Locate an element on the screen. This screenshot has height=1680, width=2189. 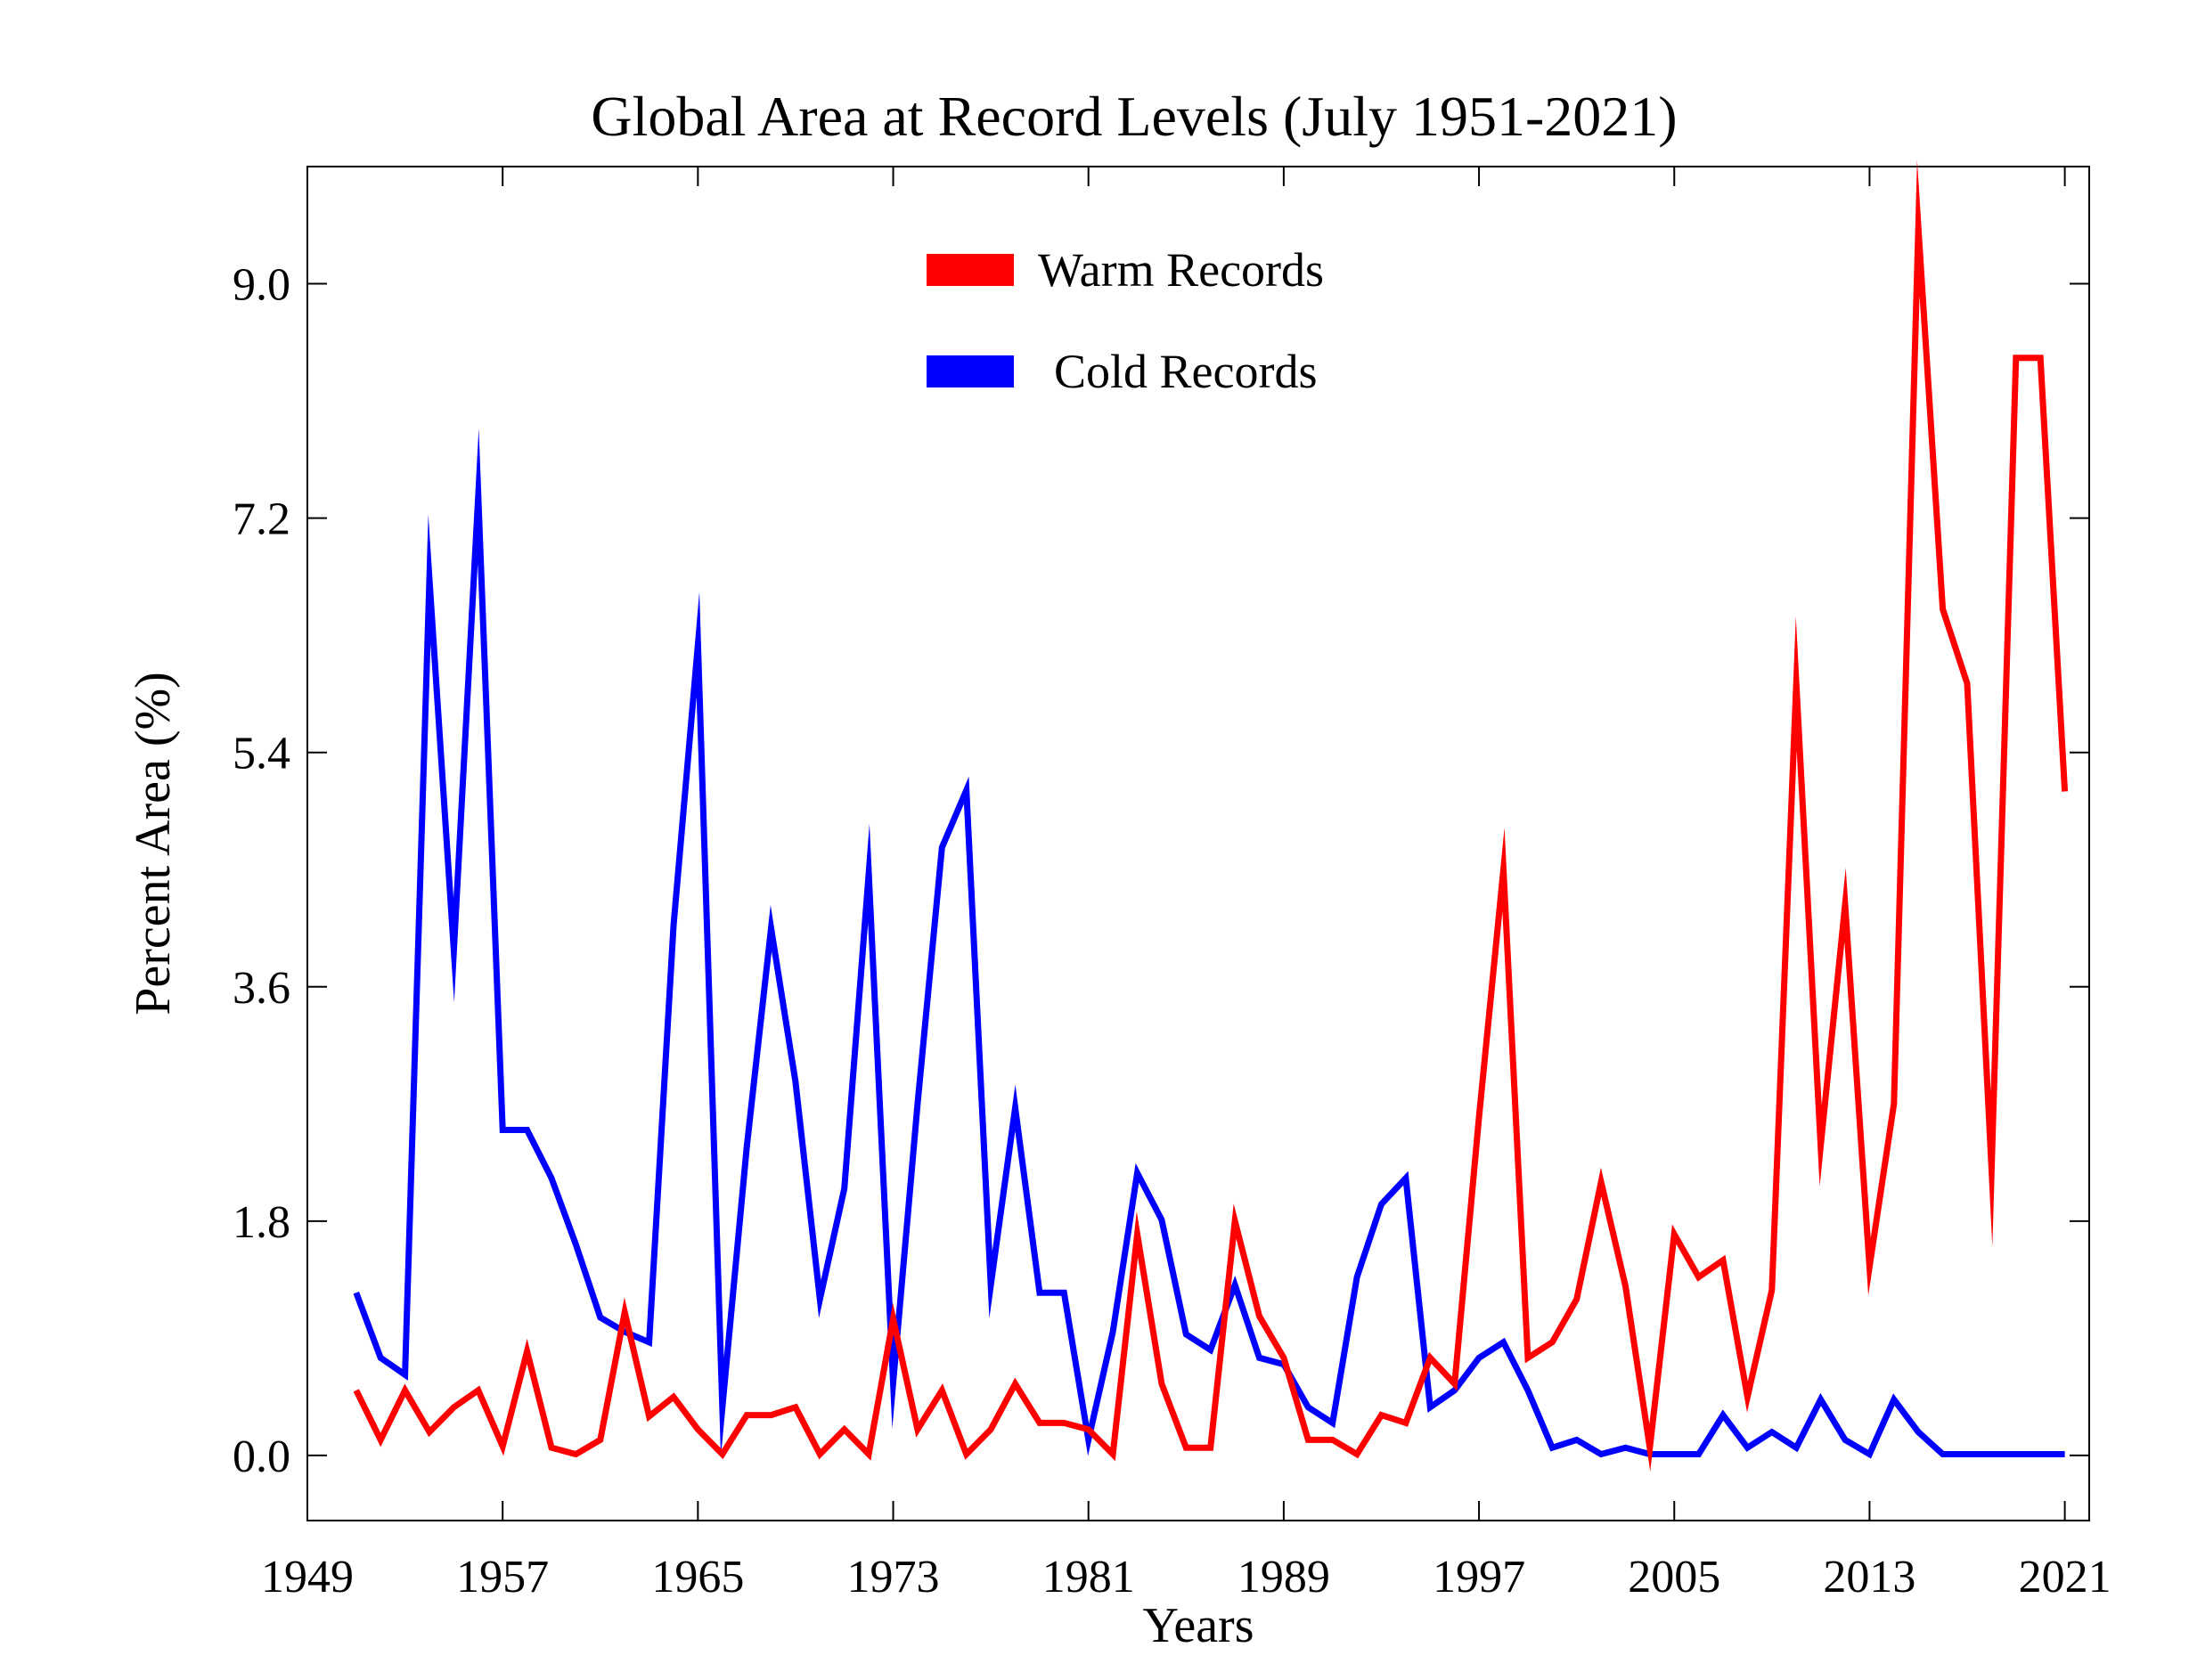
x-tick-label: 1973 is located at coordinates (893, 1578).